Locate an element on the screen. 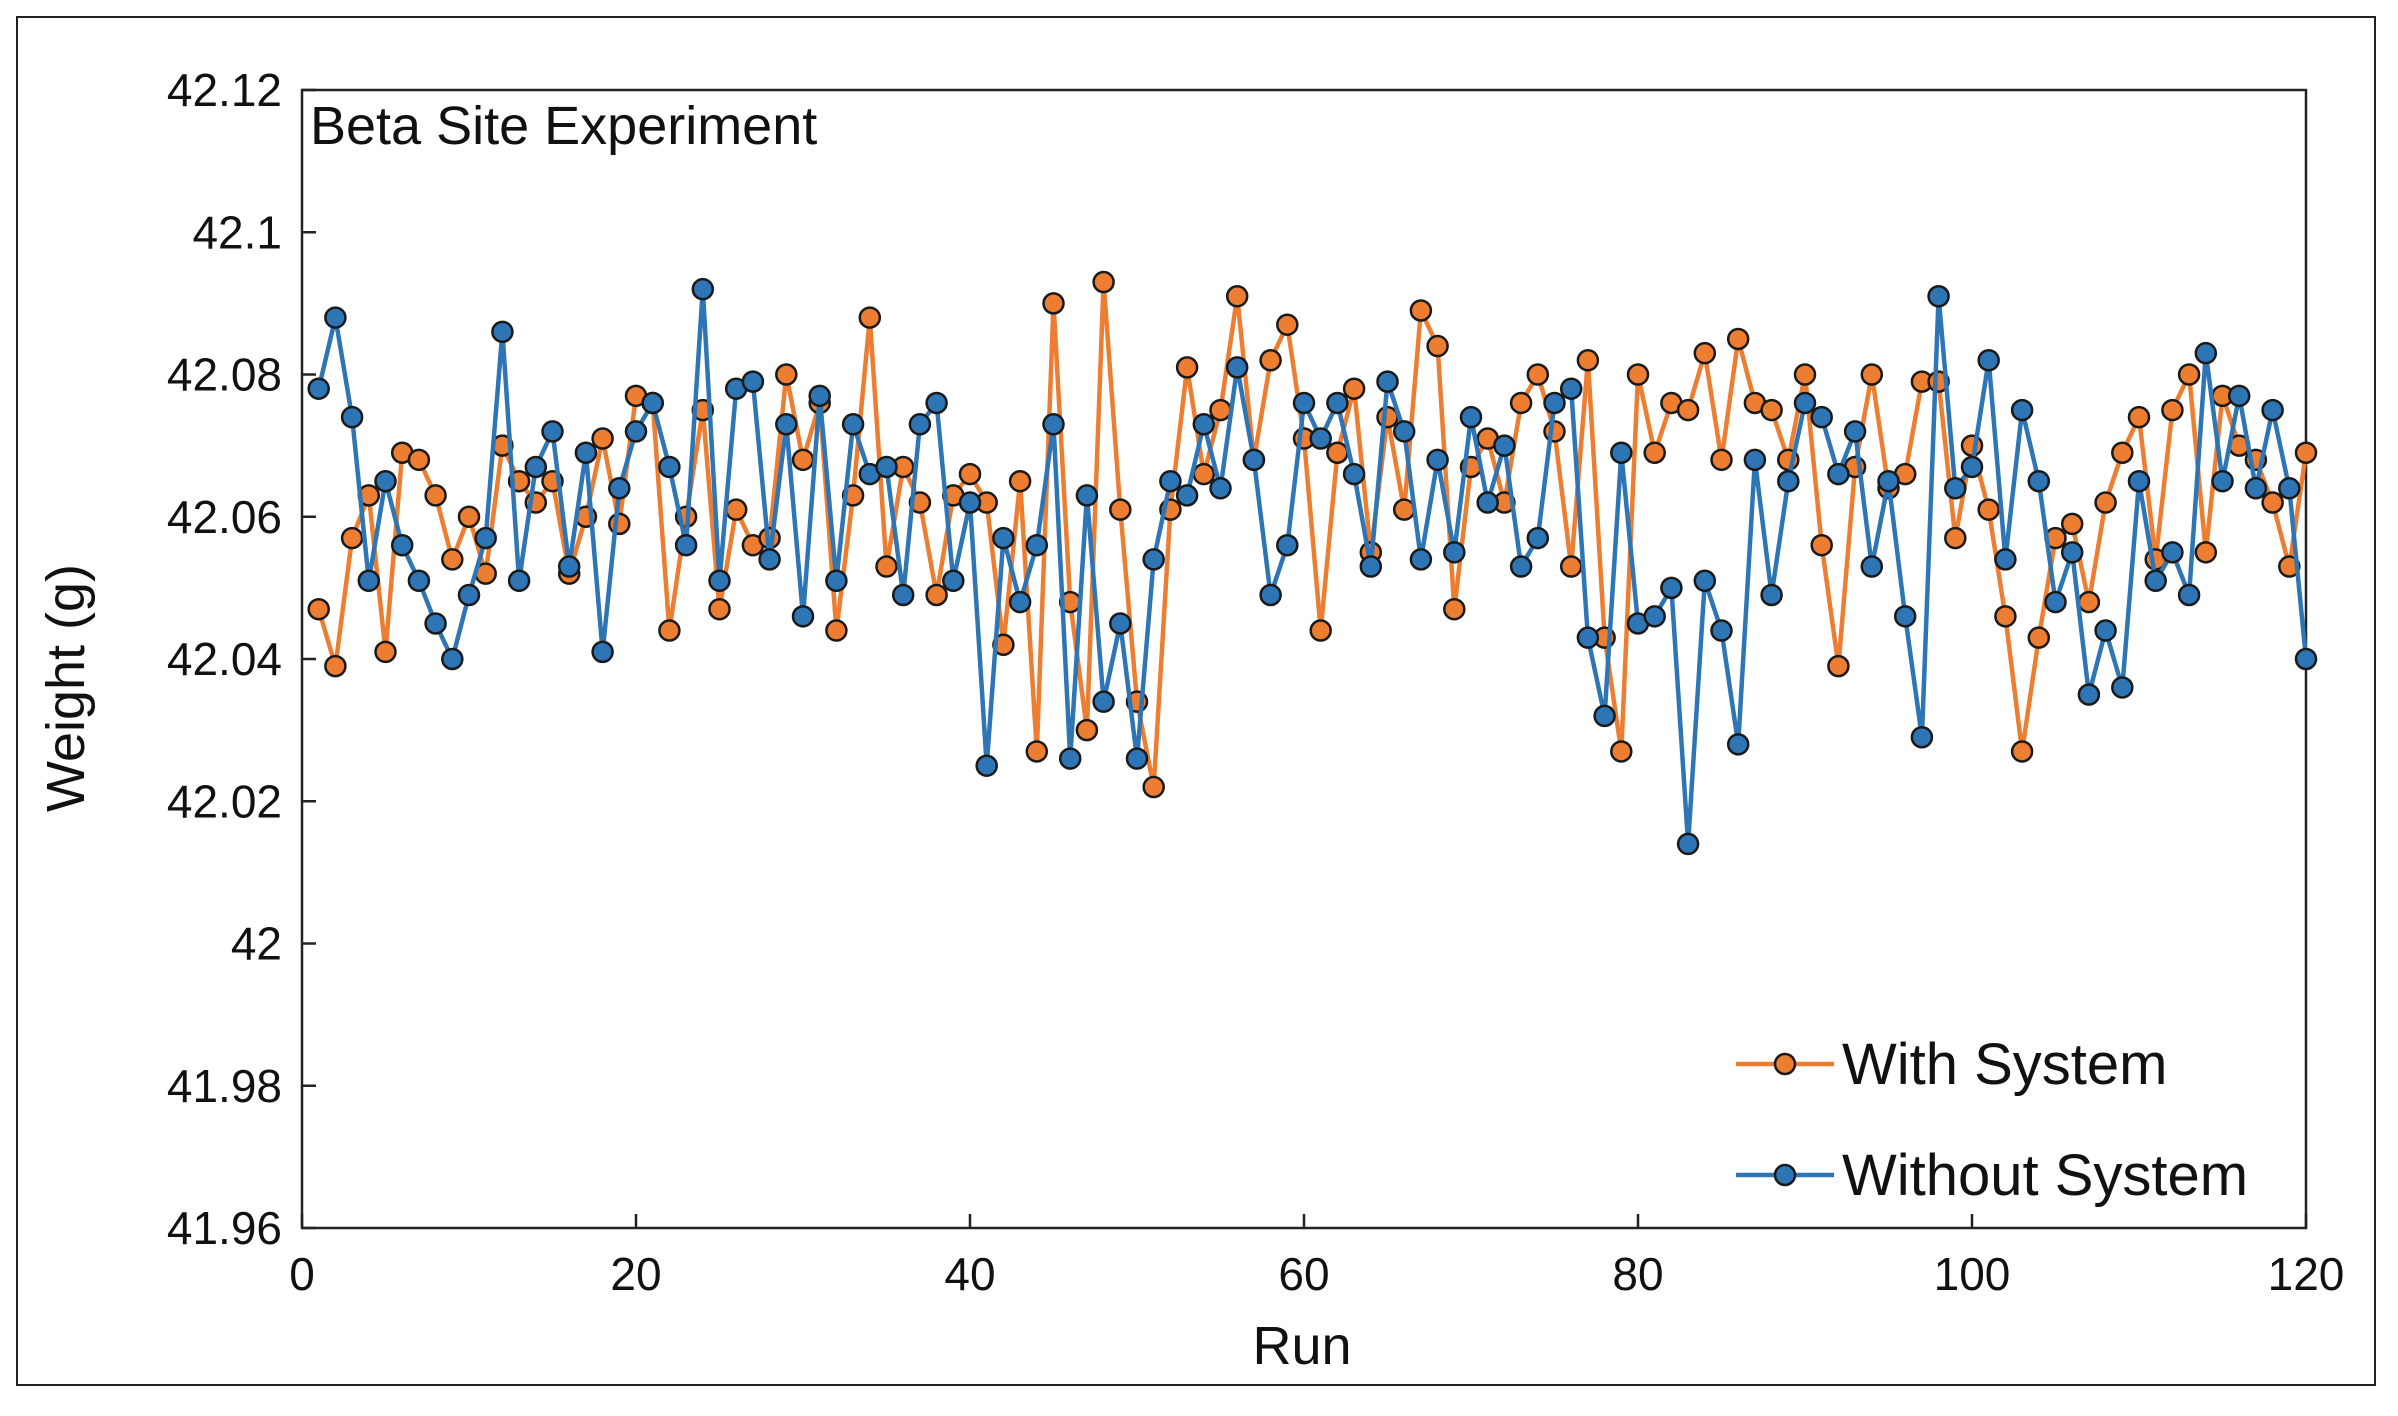 This screenshot has width=2398, height=1416. y-tick-label: 42.12 is located at coordinates (224, 90).